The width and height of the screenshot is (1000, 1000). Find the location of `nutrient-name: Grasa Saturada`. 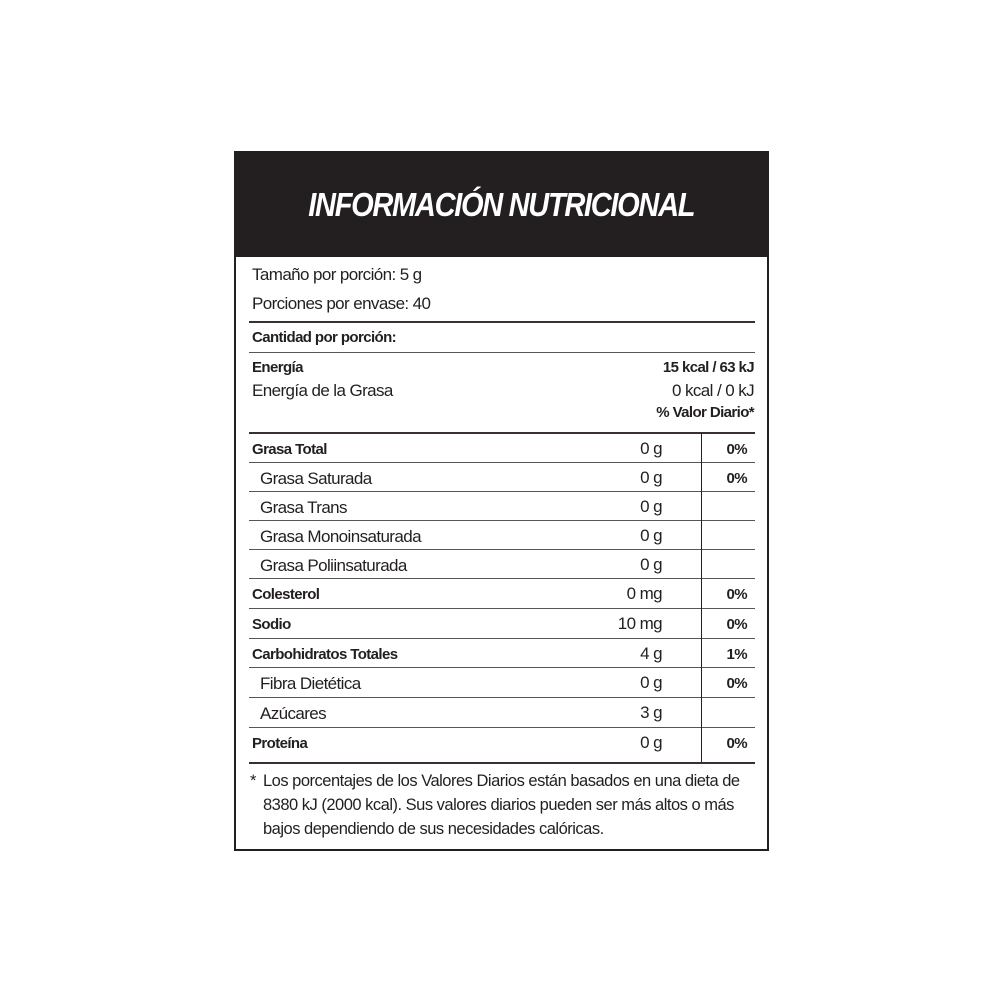

nutrient-name: Grasa Saturada is located at coordinates (316, 478).